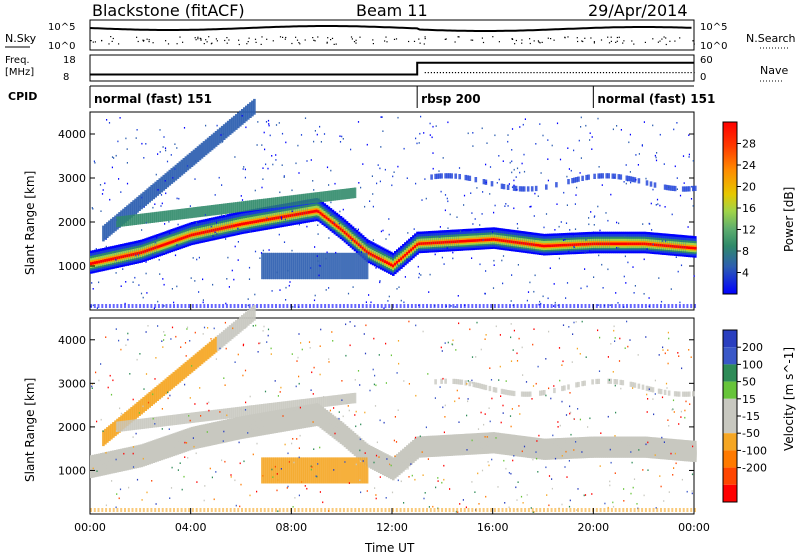 The image size is (800, 554). What do you see at coordinates (392, 10) in the screenshot?
I see `beam-label: Beam 11` at bounding box center [392, 10].